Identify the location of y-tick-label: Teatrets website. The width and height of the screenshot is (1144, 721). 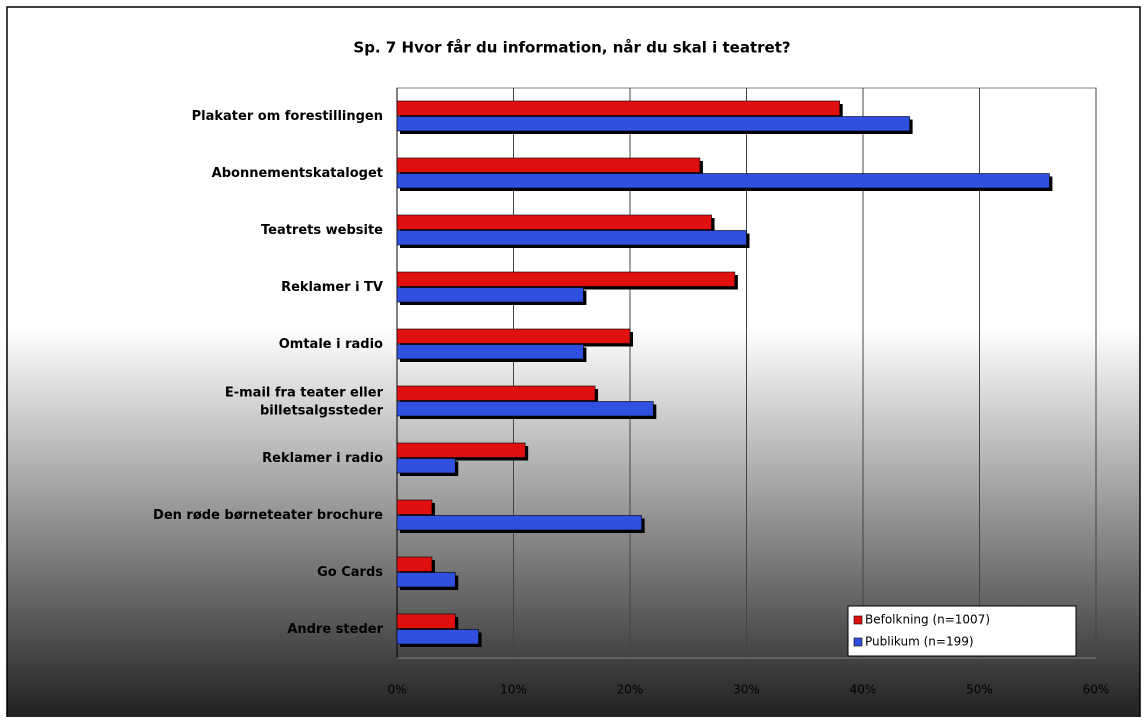
(322, 230).